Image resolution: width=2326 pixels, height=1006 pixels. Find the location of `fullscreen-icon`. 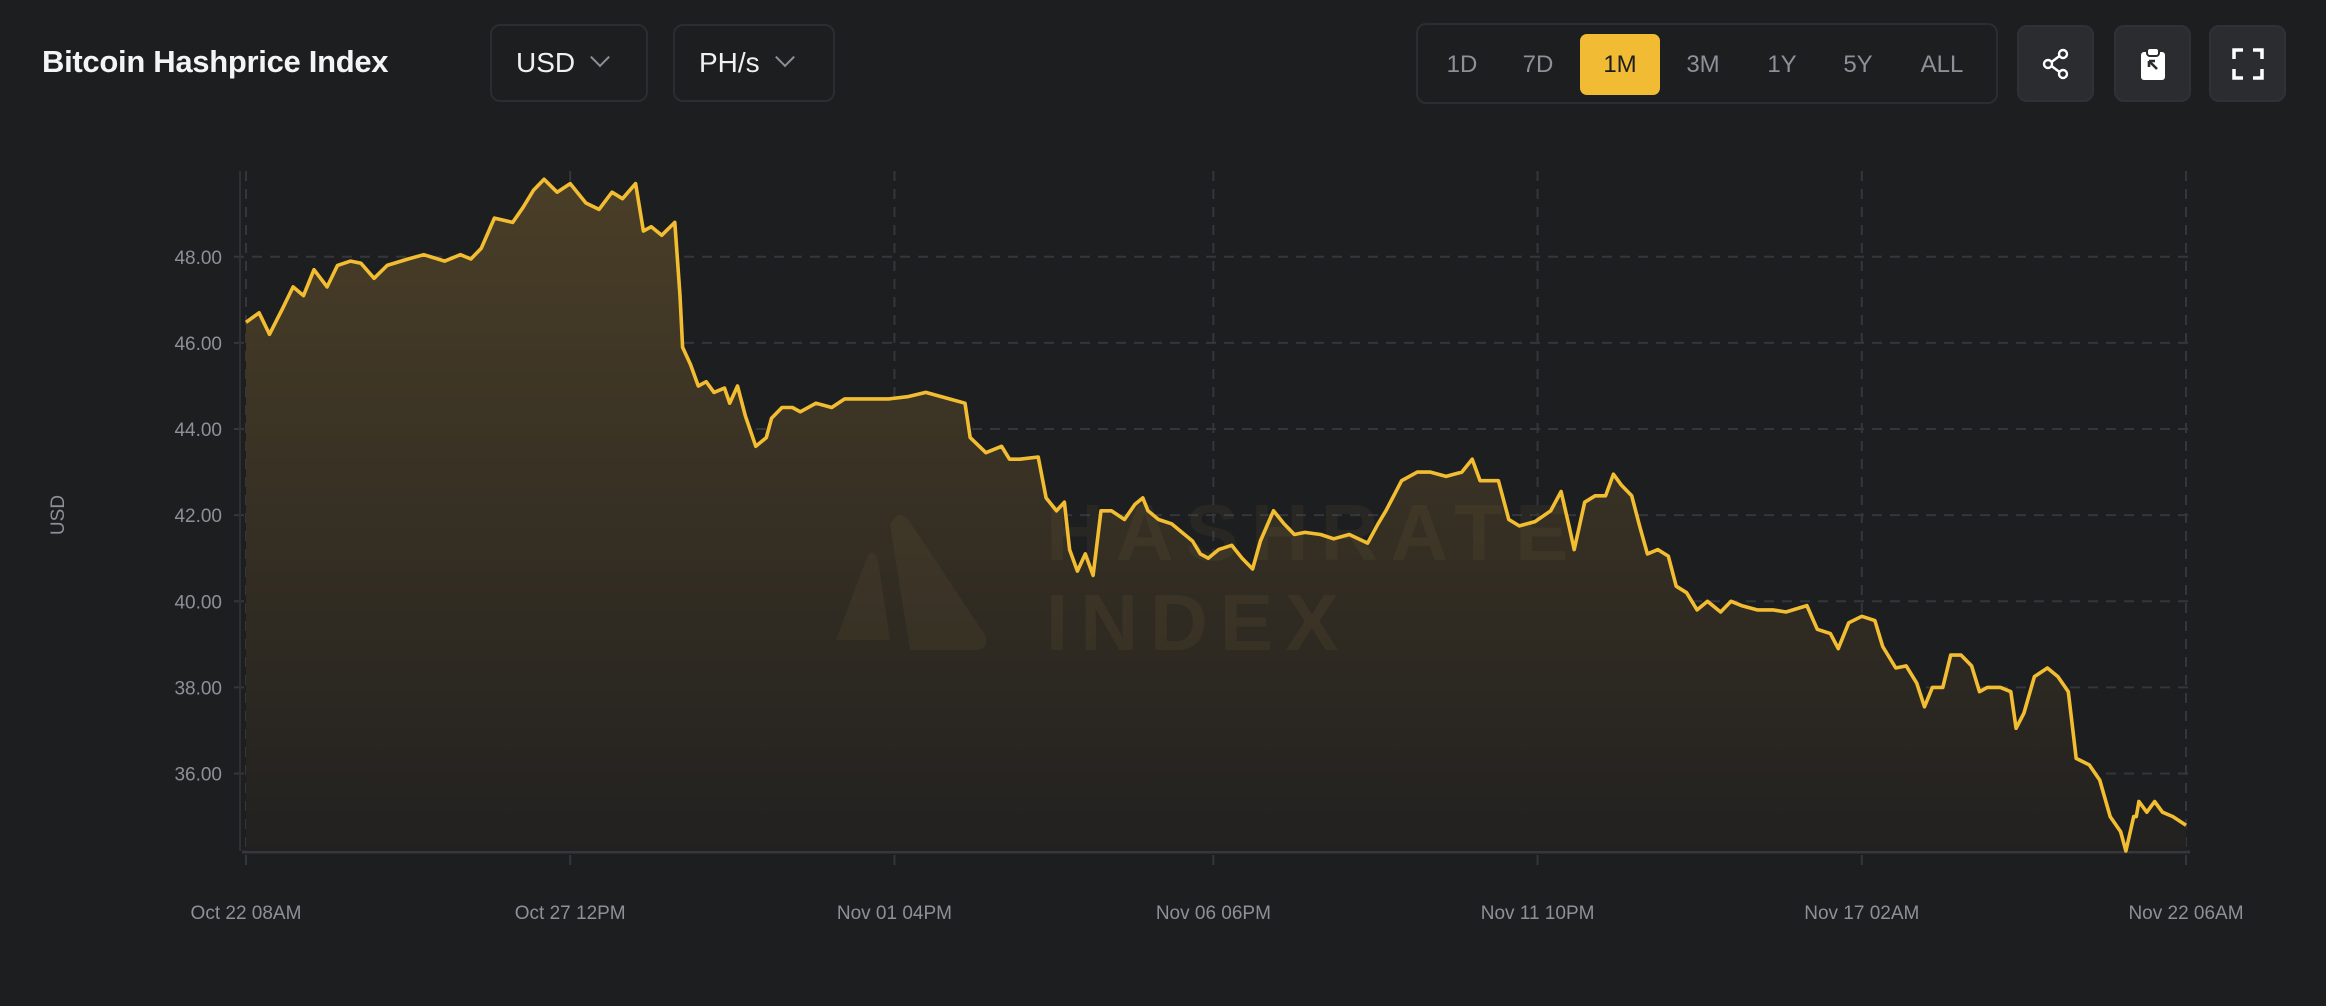

fullscreen-icon is located at coordinates (2247, 63).